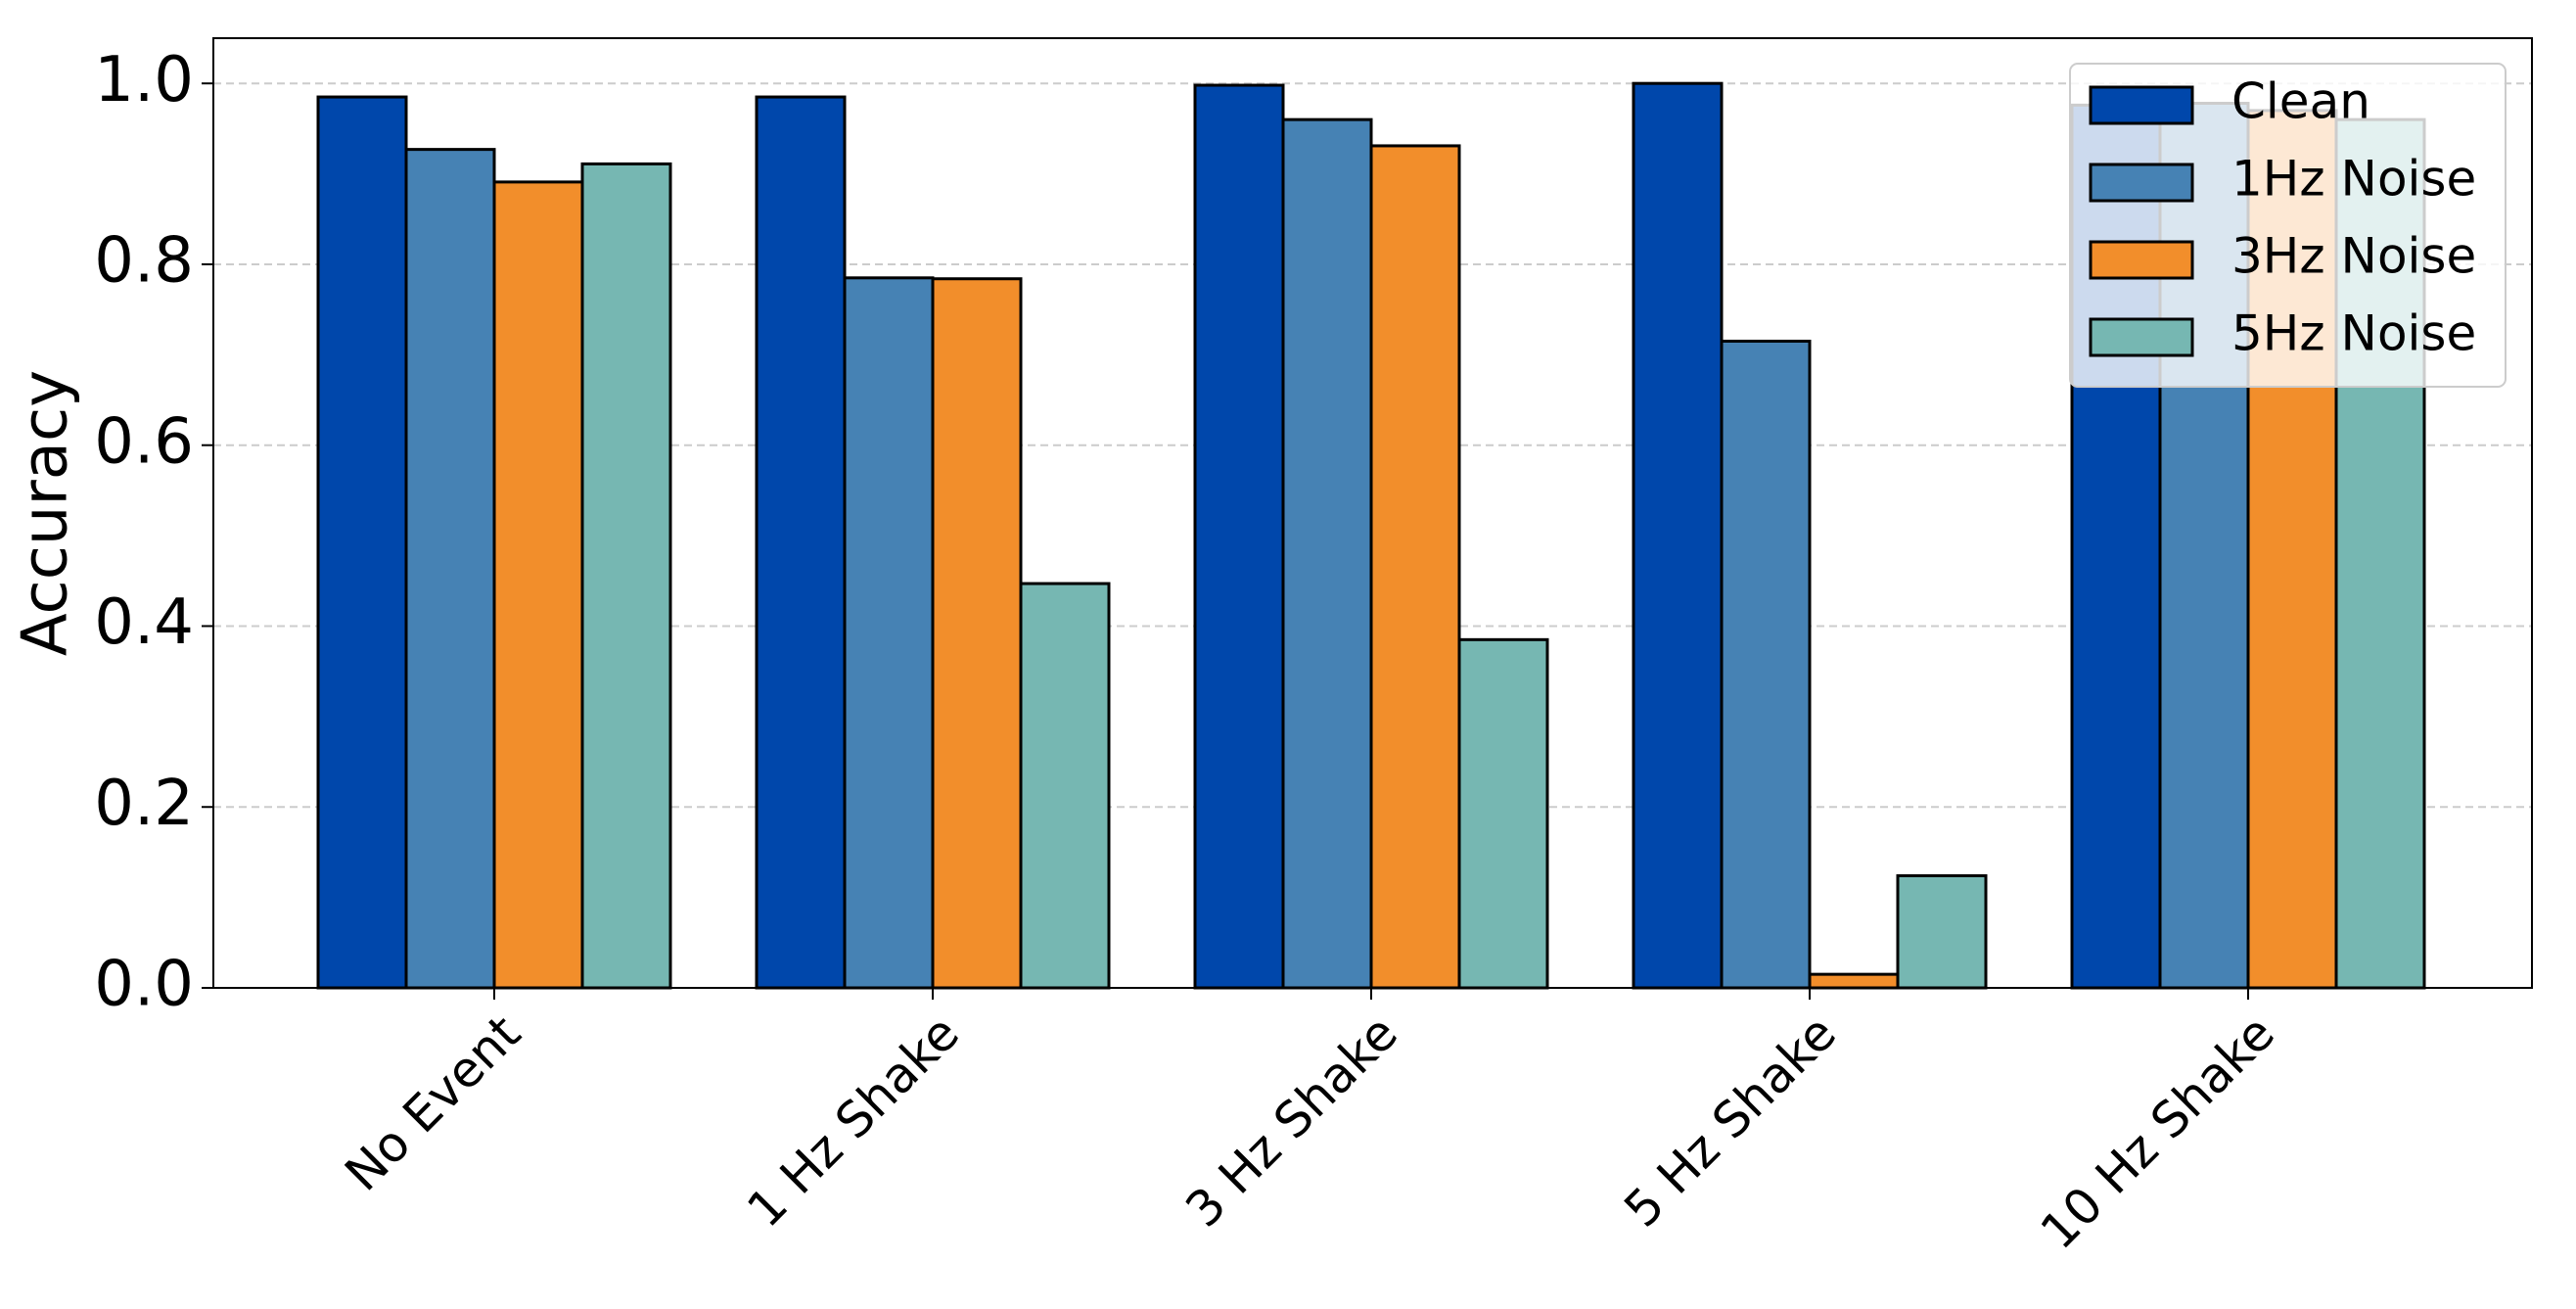 The width and height of the screenshot is (2576, 1309). Describe the element at coordinates (46, 513) in the screenshot. I see `y-axis-label: Accuracy` at that location.